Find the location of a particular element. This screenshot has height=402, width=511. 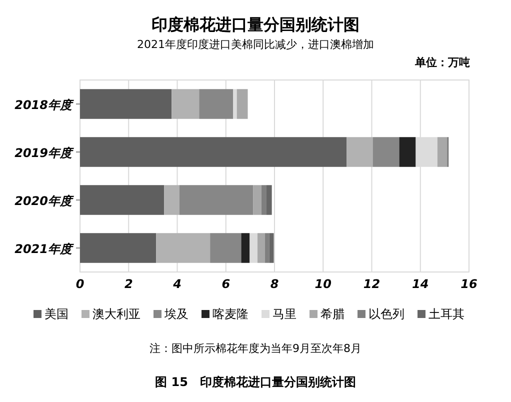

chart-title: 印度棉花进口量分国别统计图 is located at coordinates (256, 24).